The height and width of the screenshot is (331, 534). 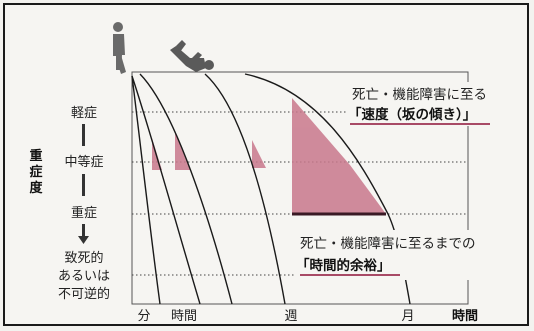 I want to click on level-fatal: 致死的, so click(x=83, y=258).